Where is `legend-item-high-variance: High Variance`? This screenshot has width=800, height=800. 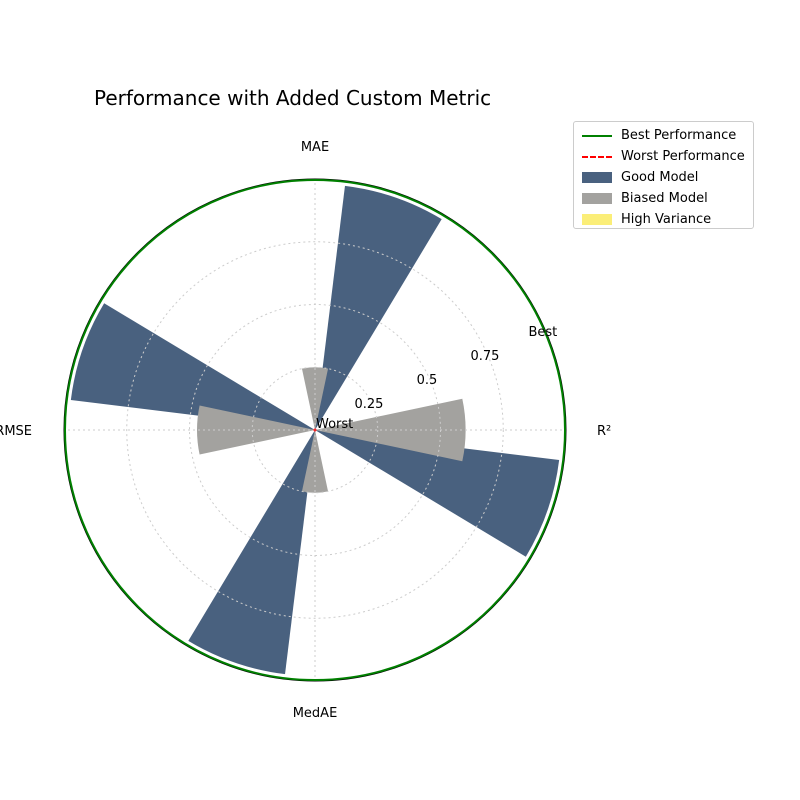
legend-item-high-variance: High Variance is located at coordinates (663, 219).